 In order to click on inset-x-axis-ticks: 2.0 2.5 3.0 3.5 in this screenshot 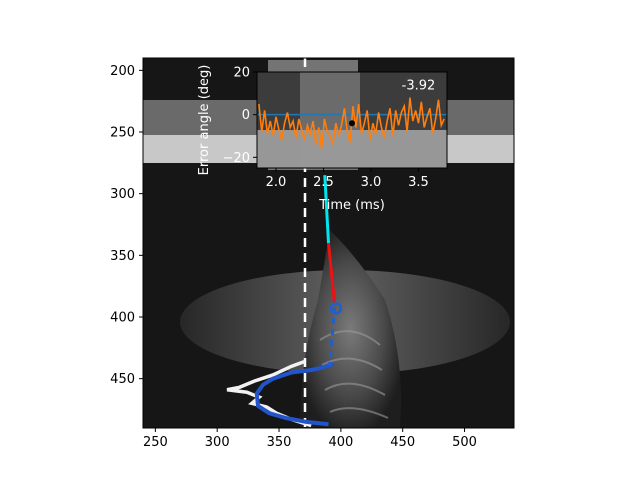, I will do `click(347, 179)`.